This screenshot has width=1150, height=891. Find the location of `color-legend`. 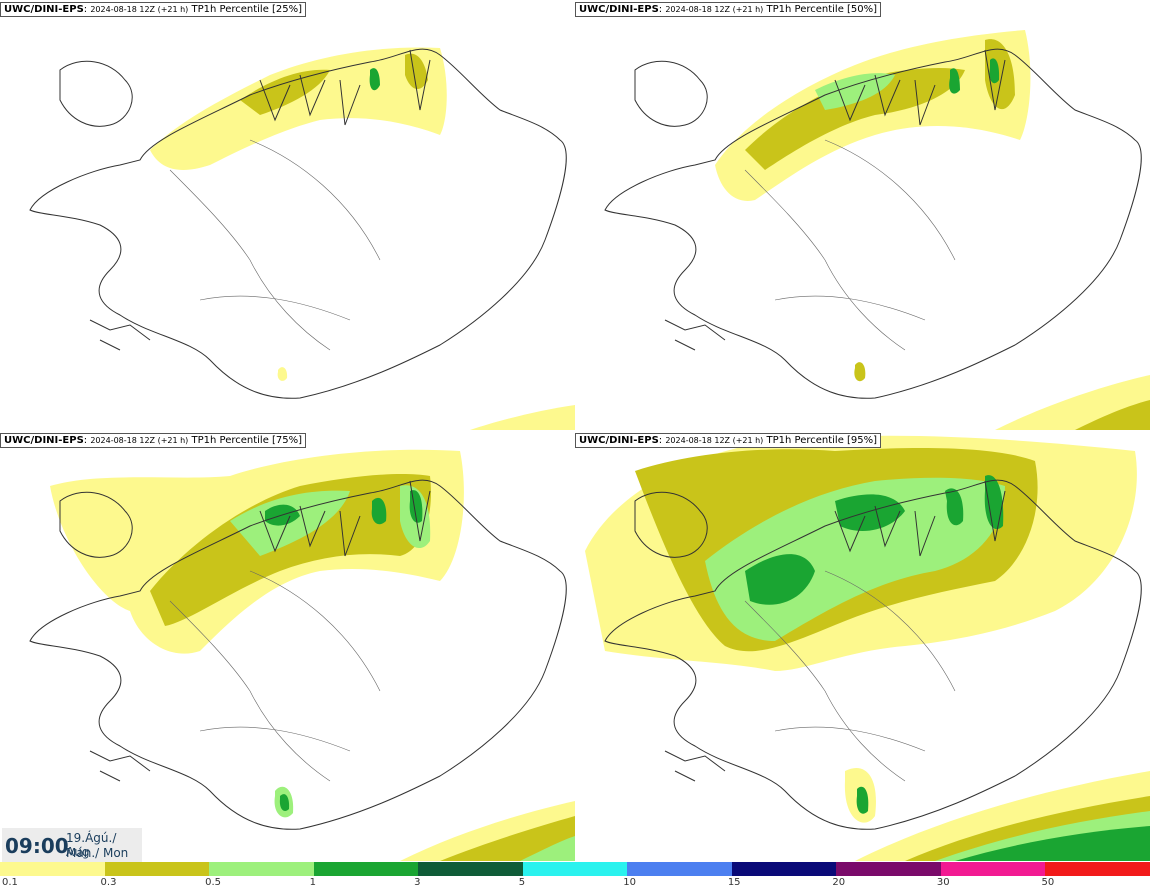

color-legend is located at coordinates (575, 869).